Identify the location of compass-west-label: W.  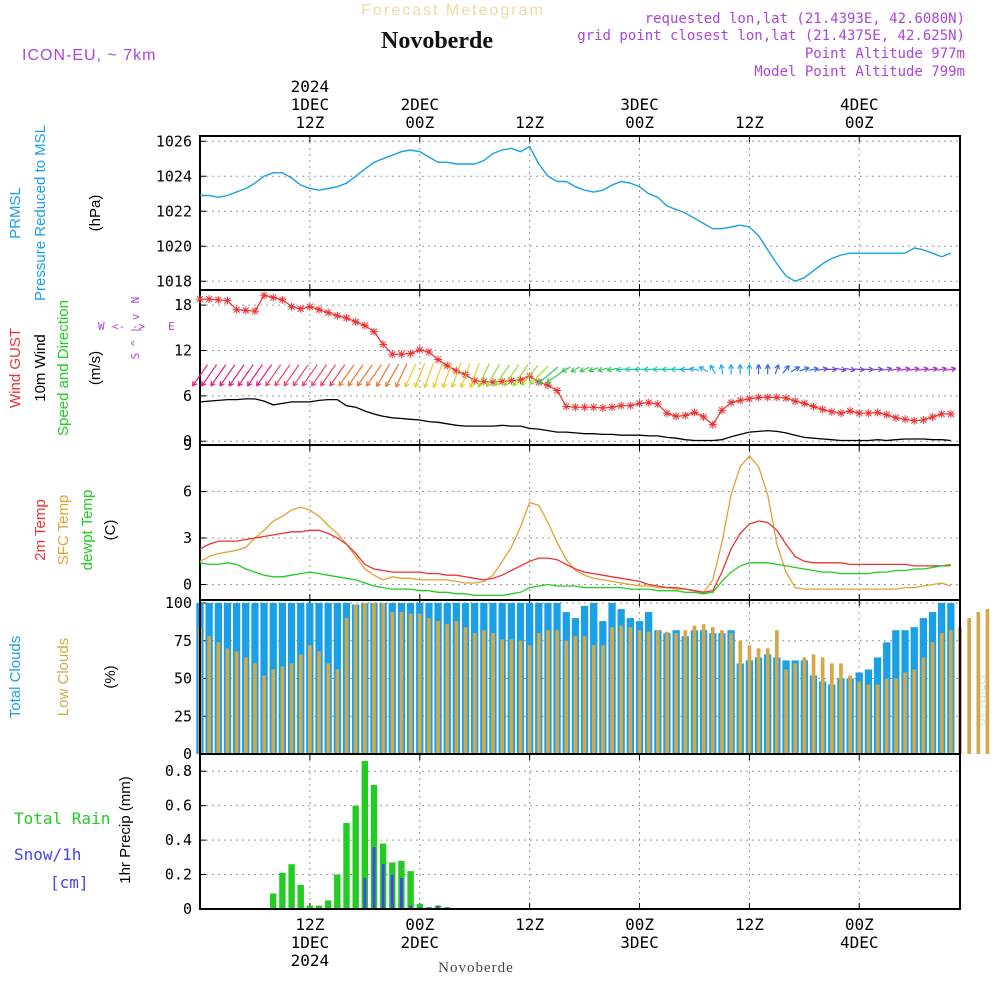
(101, 326).